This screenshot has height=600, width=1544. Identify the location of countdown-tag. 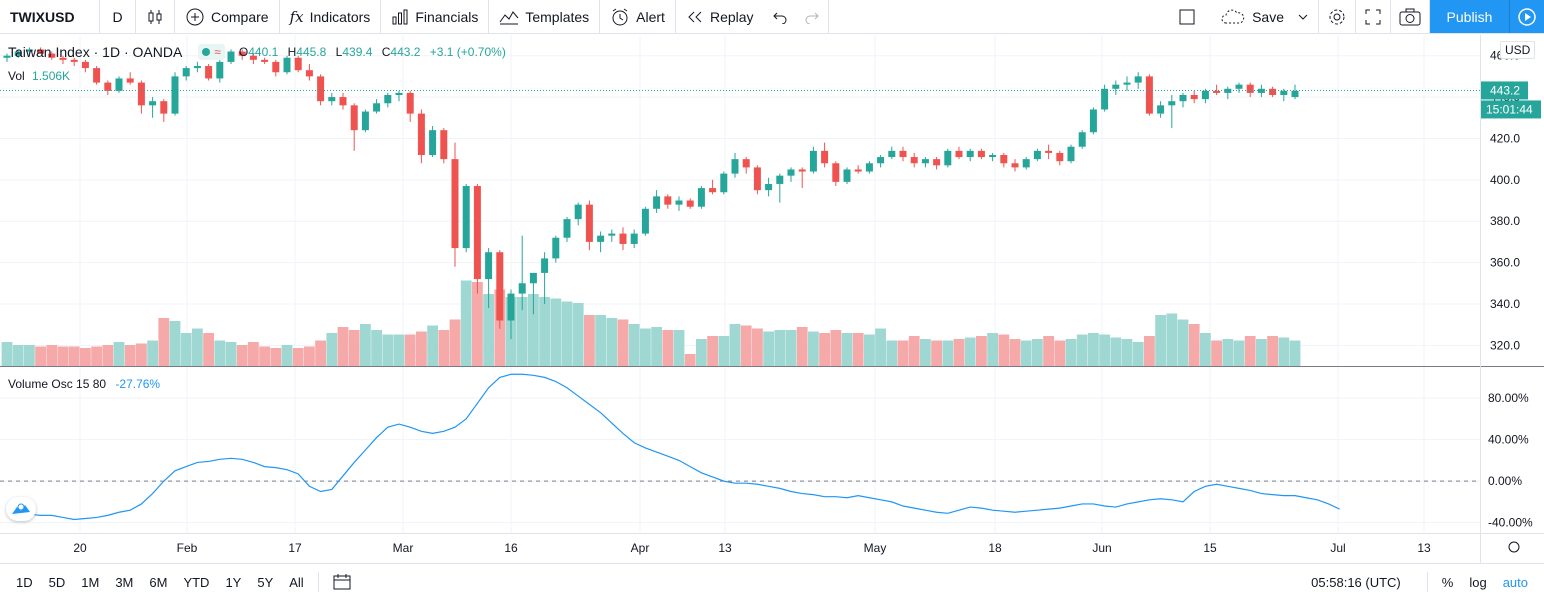
(1511, 109).